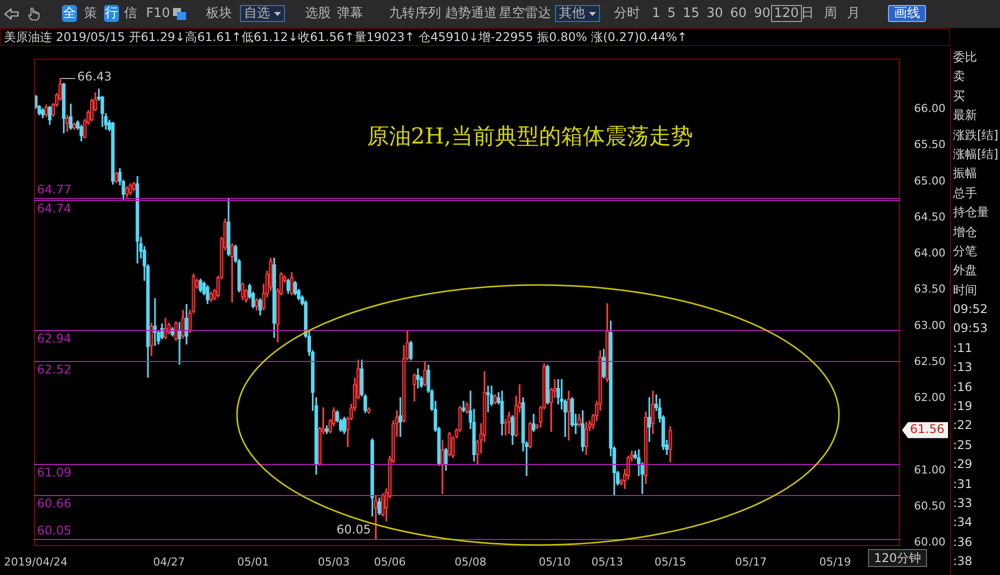 The height and width of the screenshot is (575, 1000). What do you see at coordinates (90, 13) in the screenshot?
I see `text: 策` at bounding box center [90, 13].